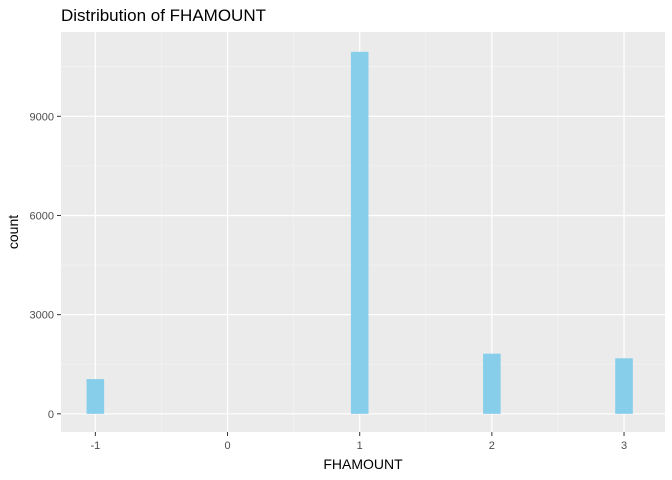 This screenshot has height=480, width=672. Describe the element at coordinates (51, 415) in the screenshot. I see `y-tick-label: 0` at that location.